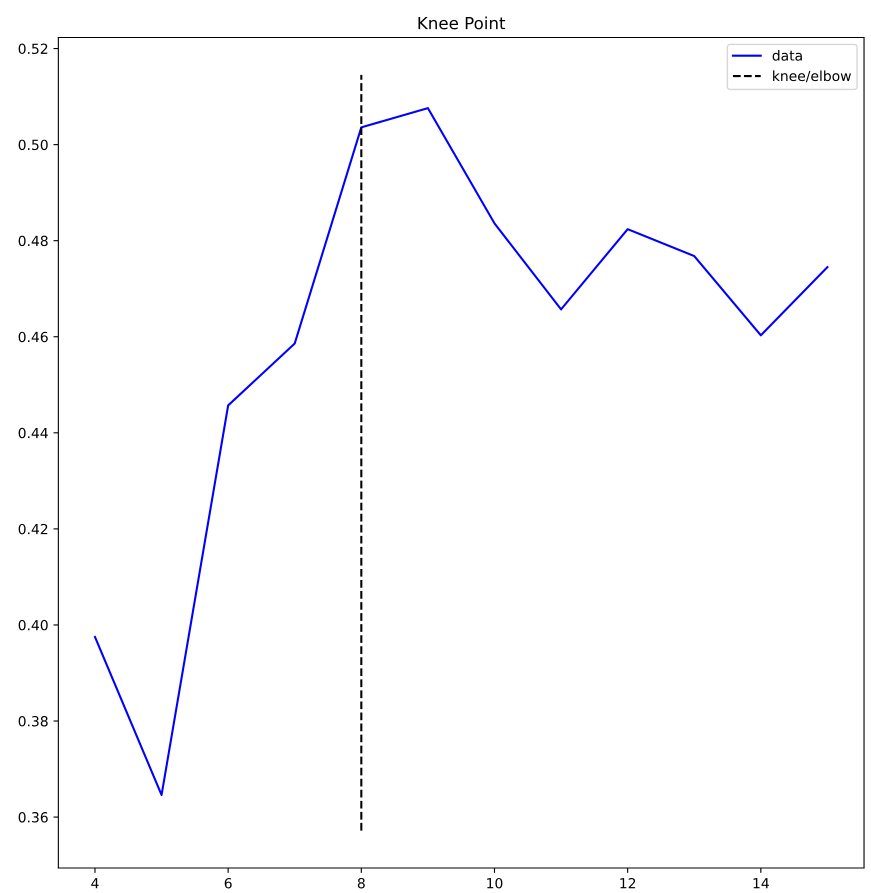  What do you see at coordinates (33, 817) in the screenshot?
I see `y-tick-label: 0.36` at bounding box center [33, 817].